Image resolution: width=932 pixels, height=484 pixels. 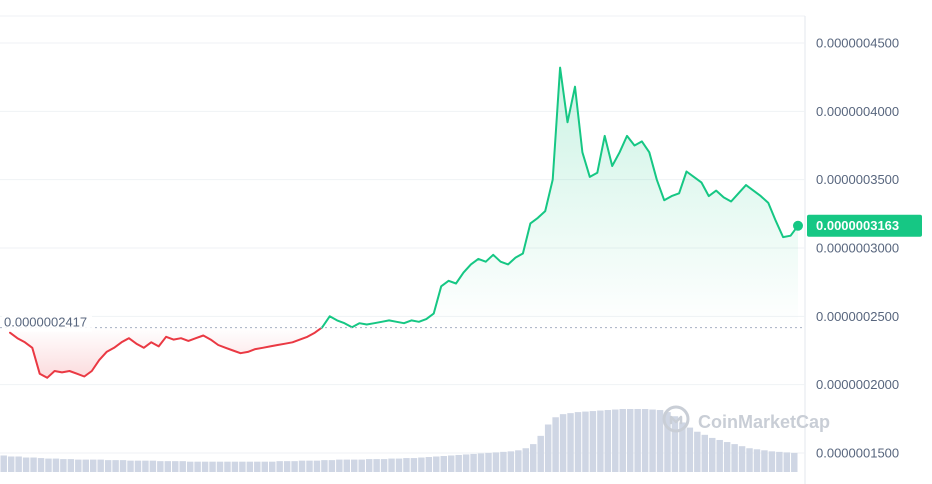 What do you see at coordinates (857, 43) in the screenshot?
I see `y-tick-label: 0.0000004500` at bounding box center [857, 43].